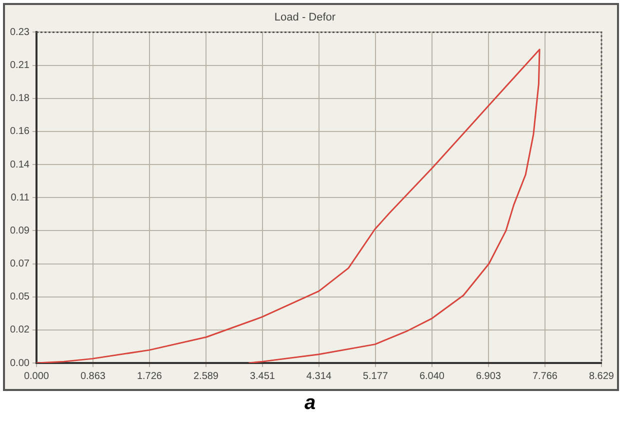 This screenshot has width=620, height=423. I want to click on y-tick-label: 0.14, so click(20, 164).